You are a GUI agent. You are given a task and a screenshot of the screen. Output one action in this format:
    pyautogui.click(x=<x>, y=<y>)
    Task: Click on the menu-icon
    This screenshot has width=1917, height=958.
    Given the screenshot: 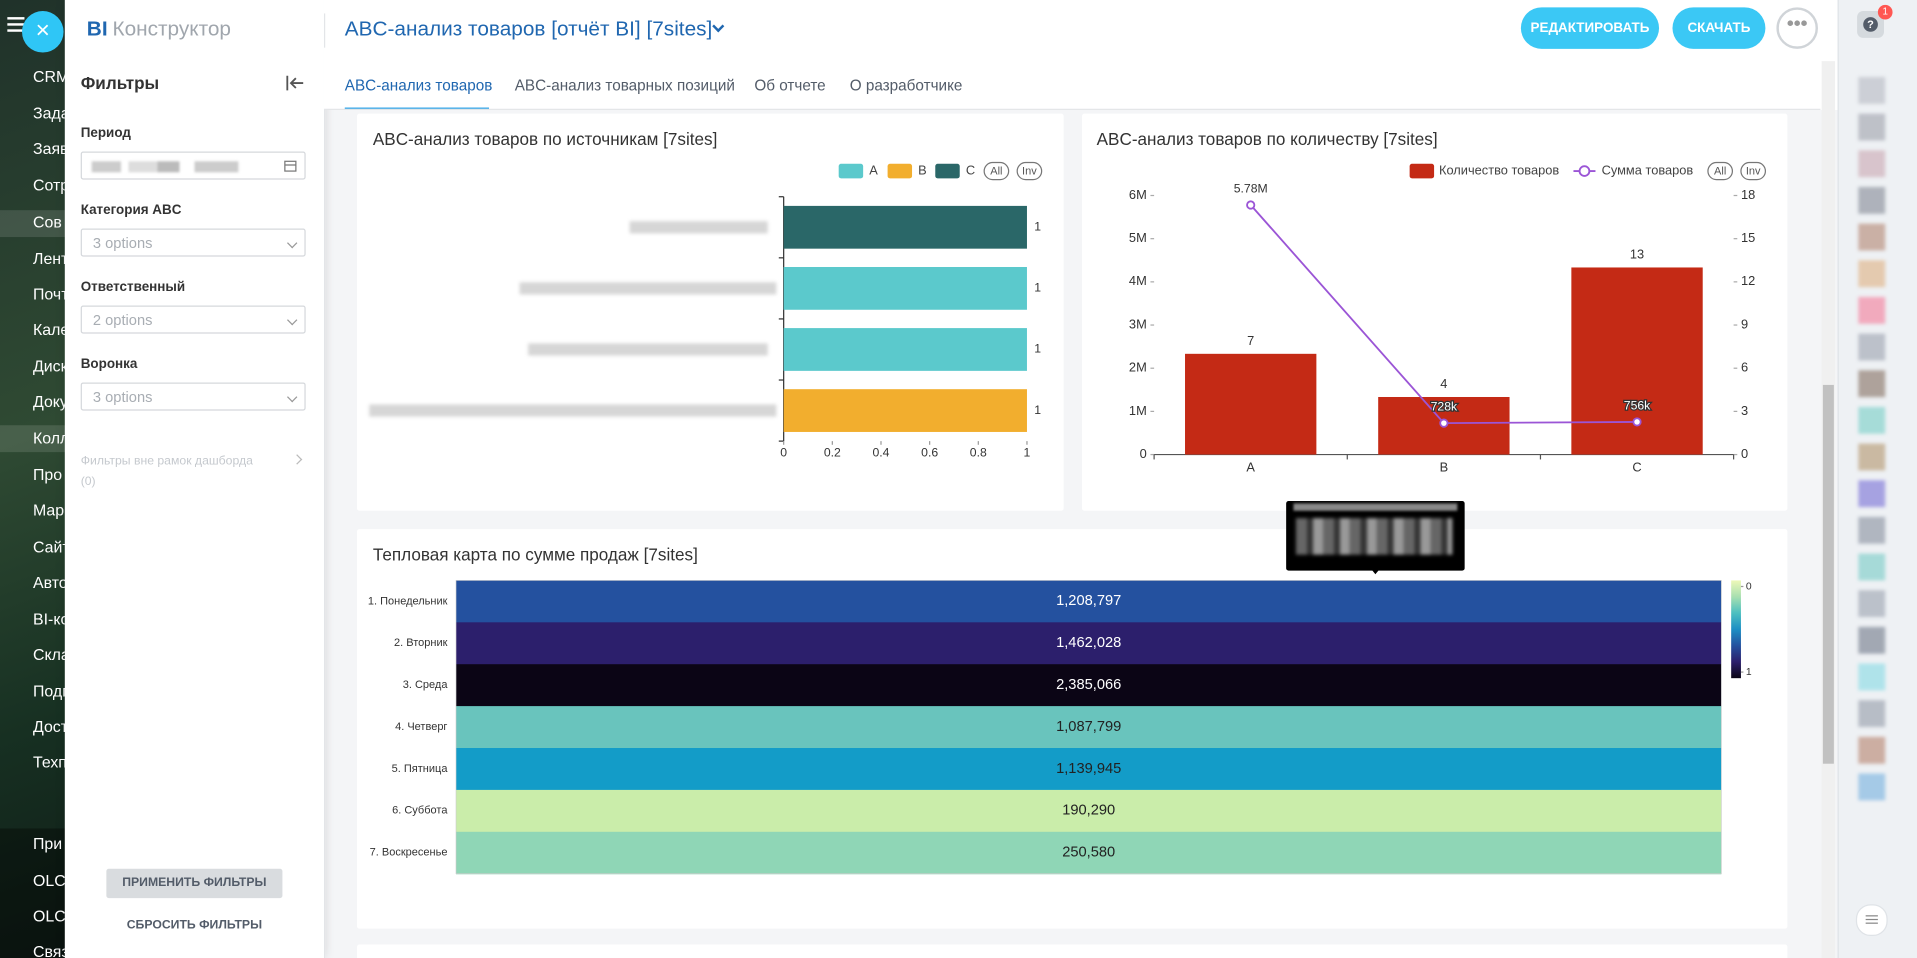 What is the action you would take?
    pyautogui.click(x=16, y=18)
    